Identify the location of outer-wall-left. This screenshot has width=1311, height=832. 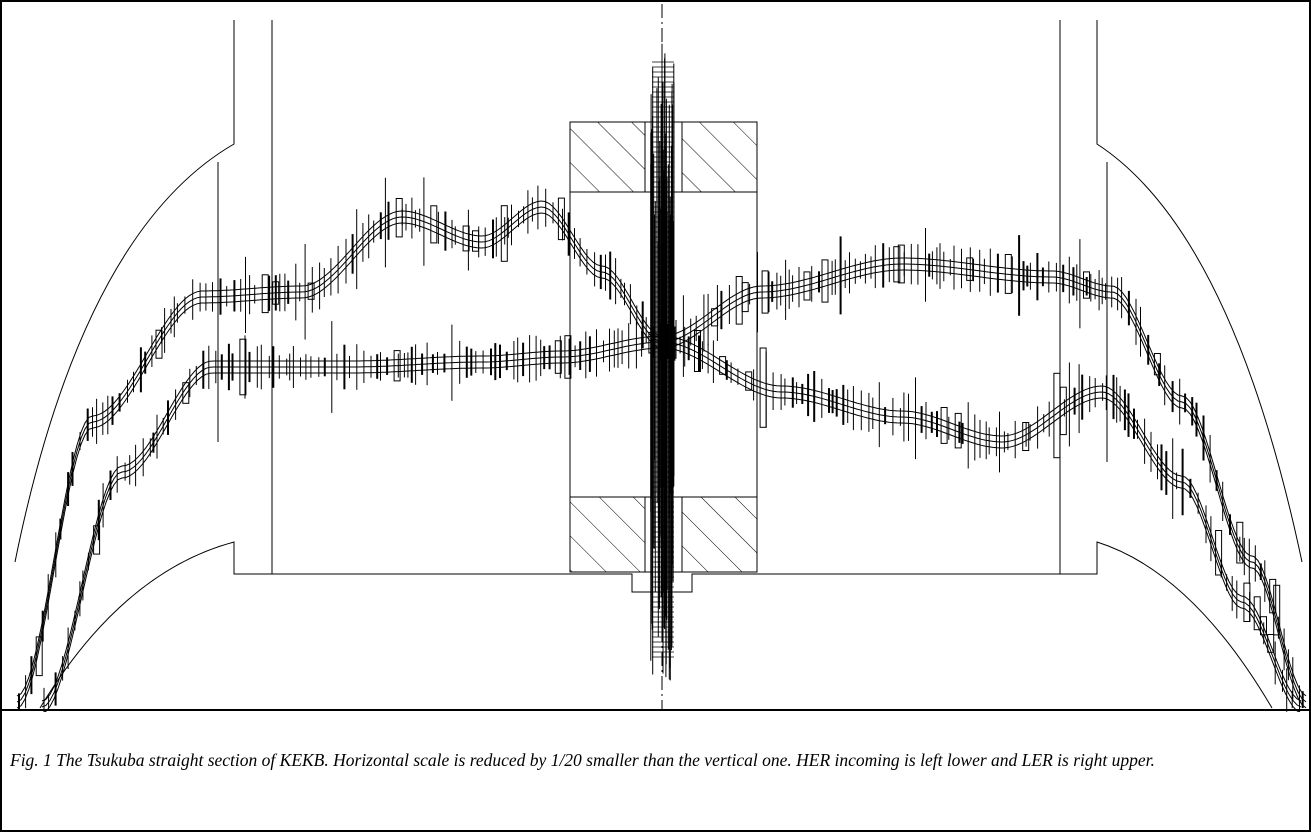
(124, 291).